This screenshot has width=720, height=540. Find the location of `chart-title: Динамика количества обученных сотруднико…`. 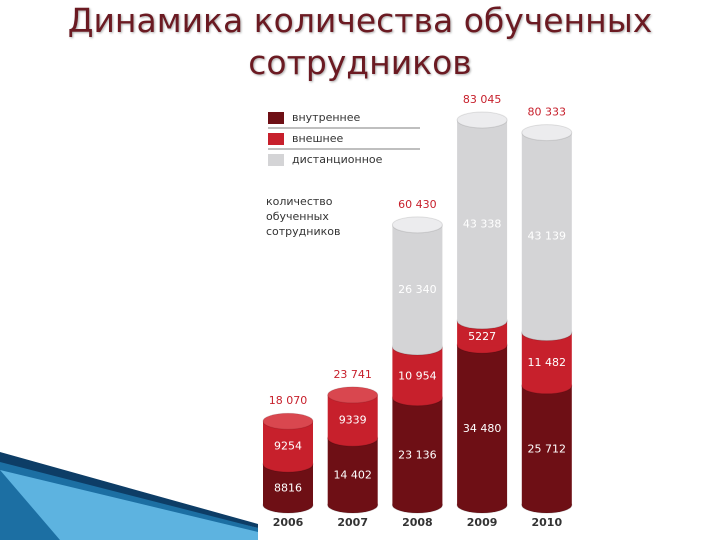

chart-title: Динамика количества обученных сотруднико… is located at coordinates (360, 41).